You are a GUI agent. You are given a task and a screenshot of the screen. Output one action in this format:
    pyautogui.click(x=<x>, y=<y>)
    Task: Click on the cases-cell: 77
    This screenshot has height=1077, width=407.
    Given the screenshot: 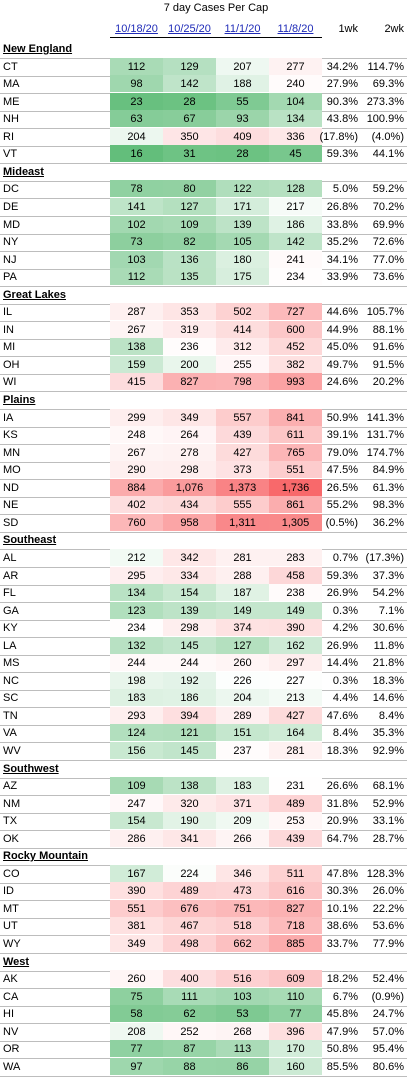 What is the action you would take?
    pyautogui.click(x=136, y=1048)
    